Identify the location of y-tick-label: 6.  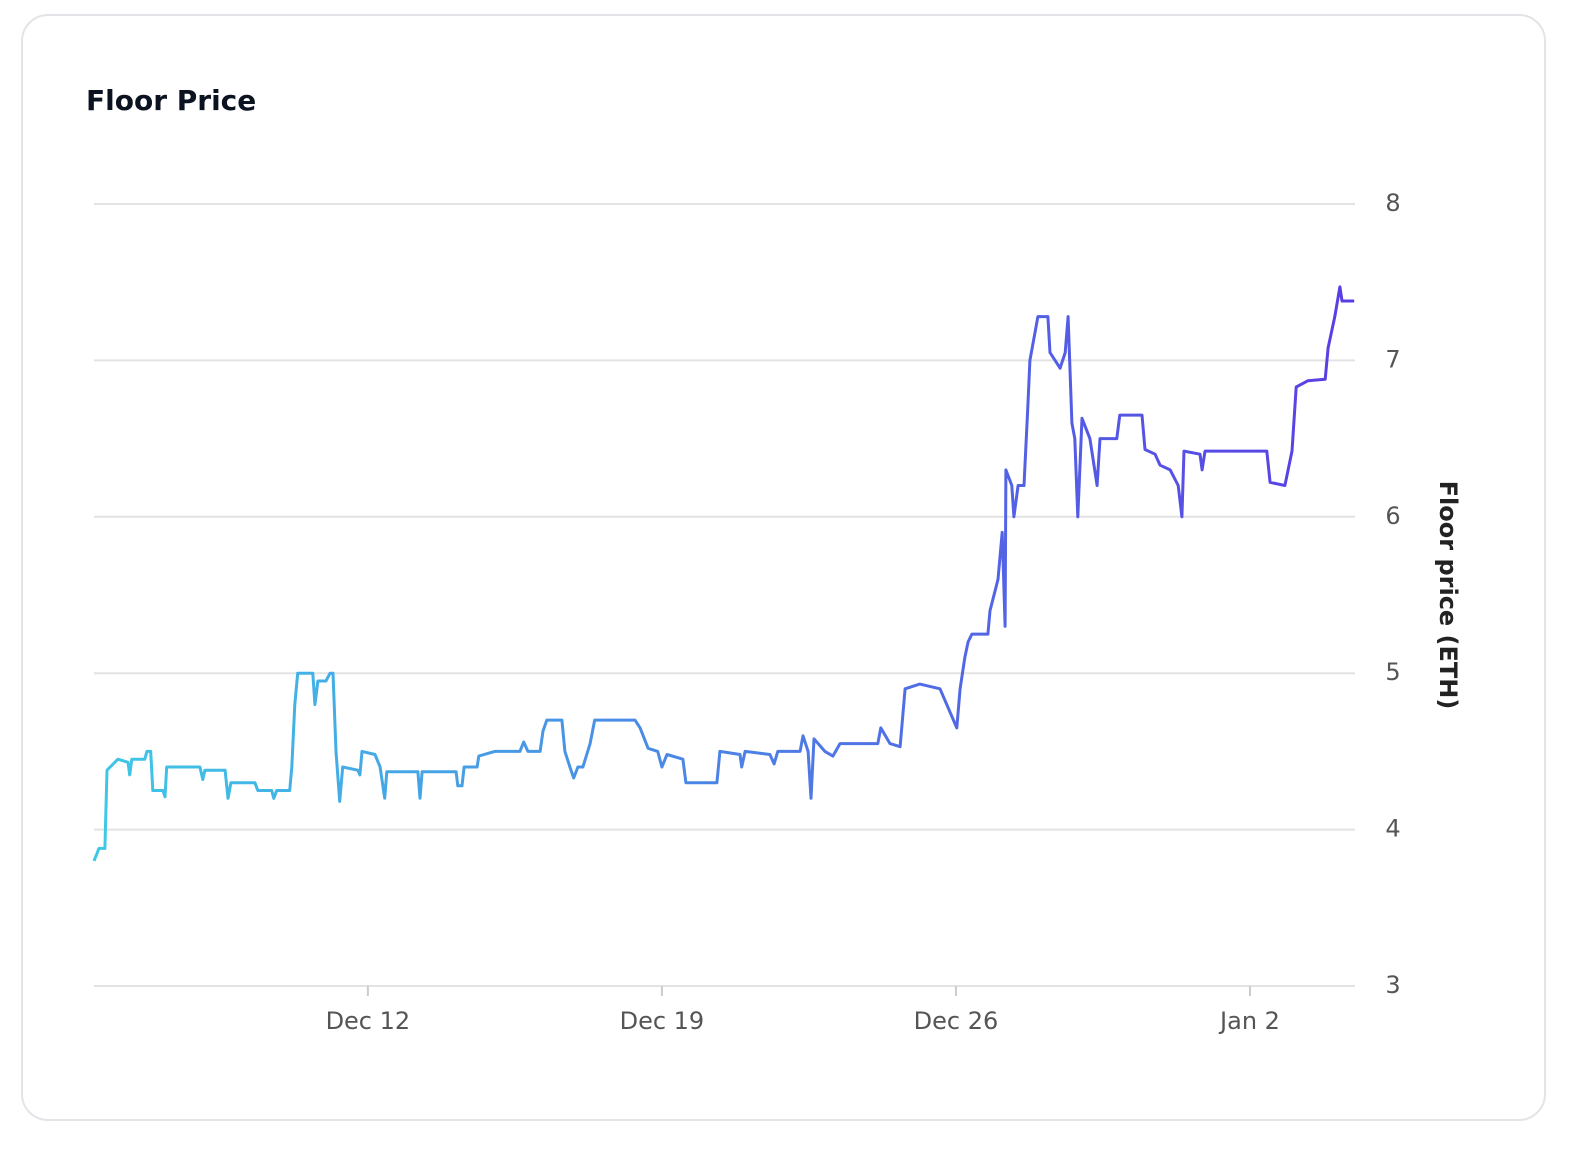
(1392, 516).